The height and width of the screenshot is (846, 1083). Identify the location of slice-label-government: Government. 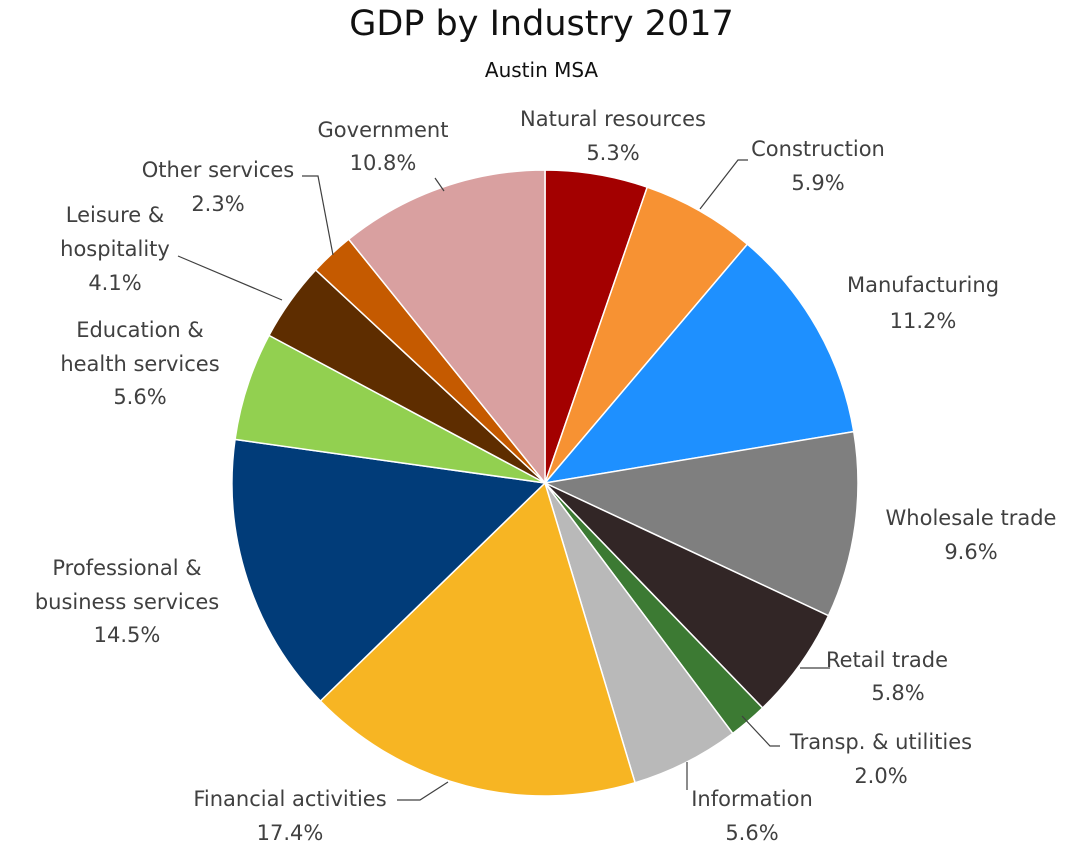
(383, 130).